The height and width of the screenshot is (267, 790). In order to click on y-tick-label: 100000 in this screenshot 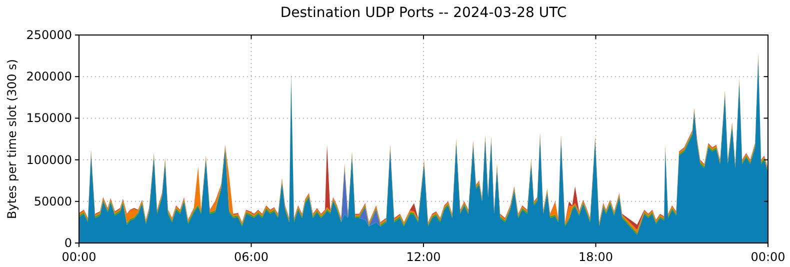, I will do `click(49, 159)`.